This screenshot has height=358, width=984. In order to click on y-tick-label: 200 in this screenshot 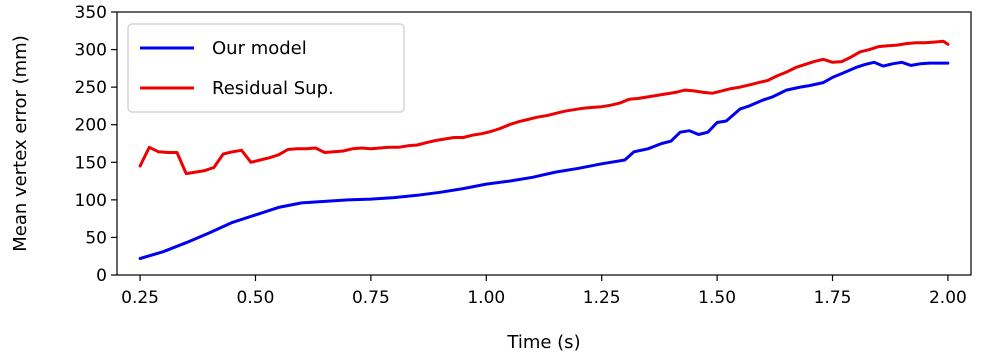, I will do `click(91, 126)`.